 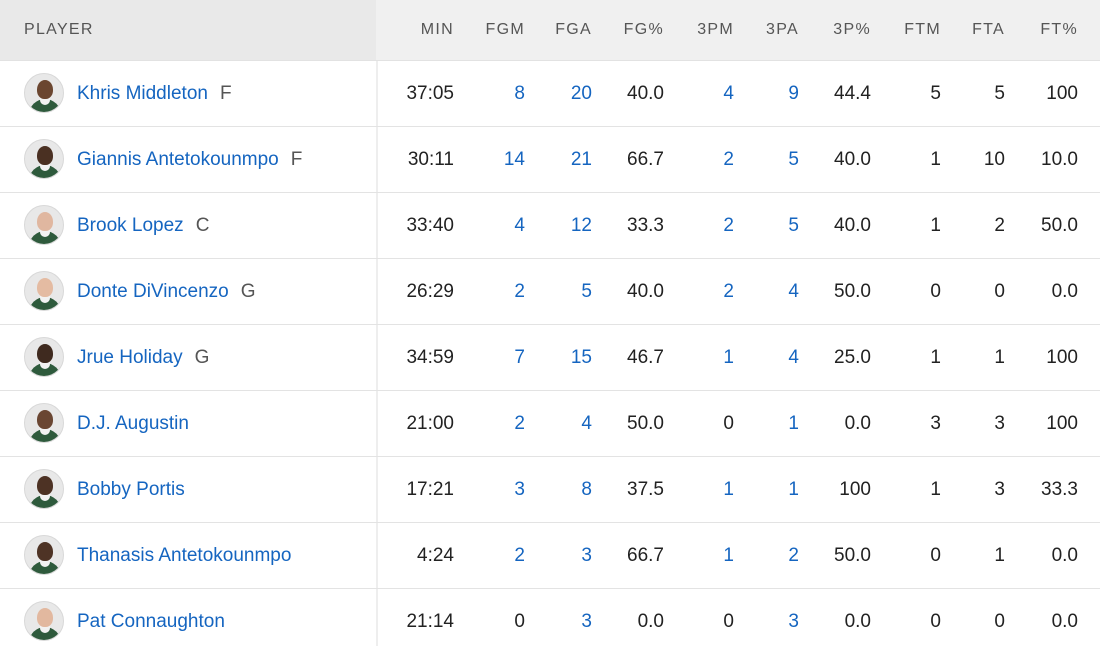 I want to click on header-fg-pct: FG%, so click(x=643, y=29).